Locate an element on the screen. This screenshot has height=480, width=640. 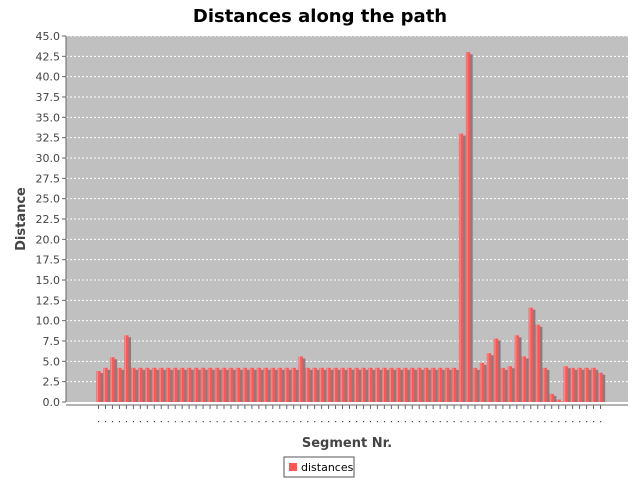
y-tick-label: 0.0 is located at coordinates (52, 402).